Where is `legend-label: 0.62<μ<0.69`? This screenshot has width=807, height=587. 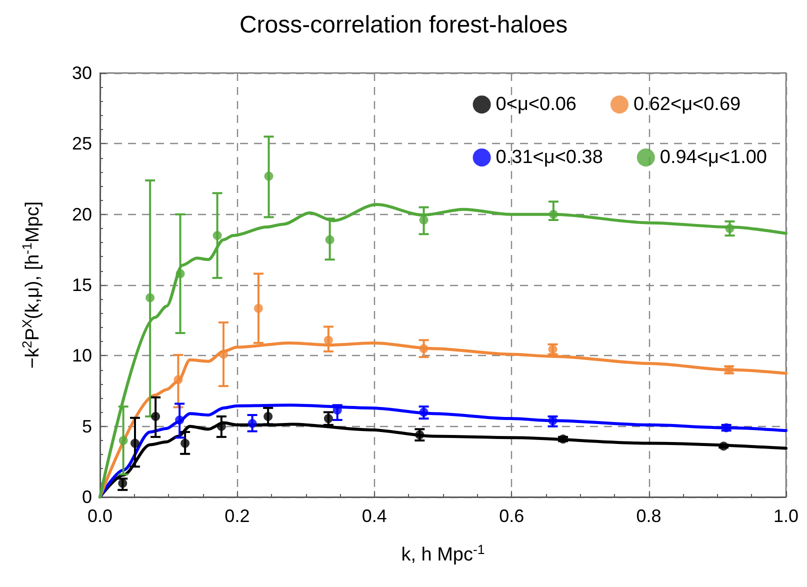
legend-label: 0.62<μ<0.69 is located at coordinates (687, 104).